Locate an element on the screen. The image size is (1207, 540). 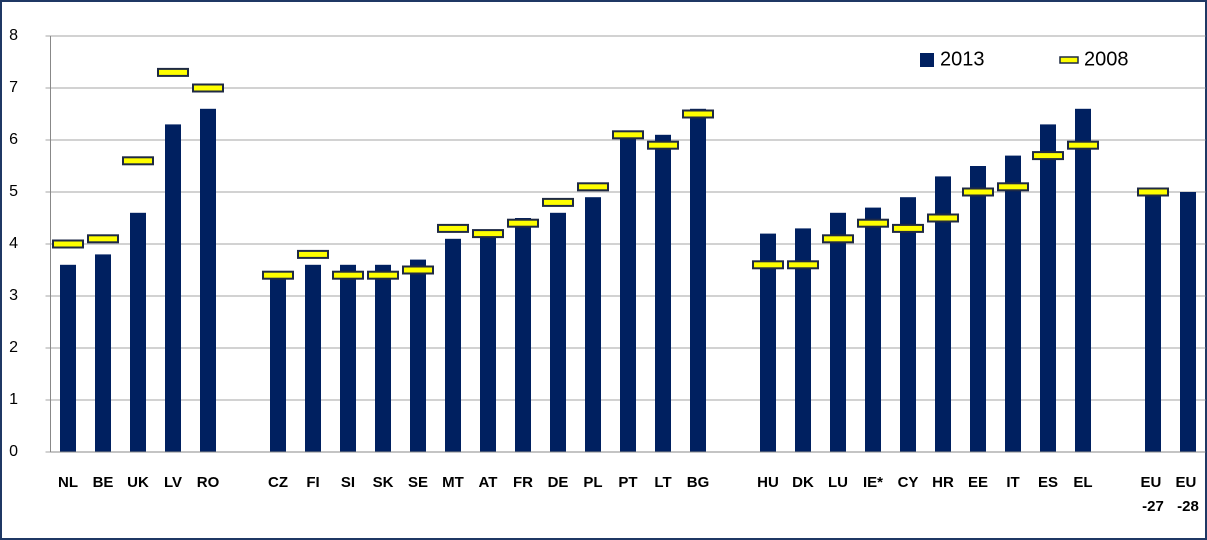
y-tick-label: 2 is located at coordinates (13, 347).